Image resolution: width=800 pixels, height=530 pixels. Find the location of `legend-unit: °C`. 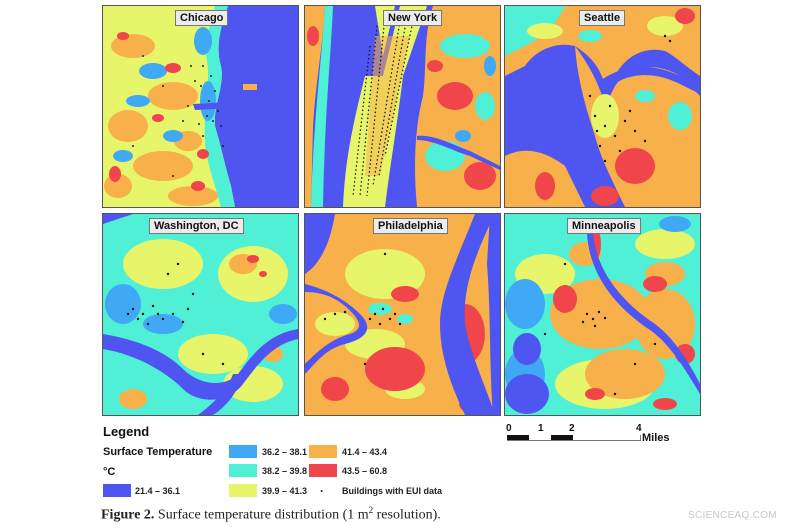

legend-unit: °C is located at coordinates (109, 472).